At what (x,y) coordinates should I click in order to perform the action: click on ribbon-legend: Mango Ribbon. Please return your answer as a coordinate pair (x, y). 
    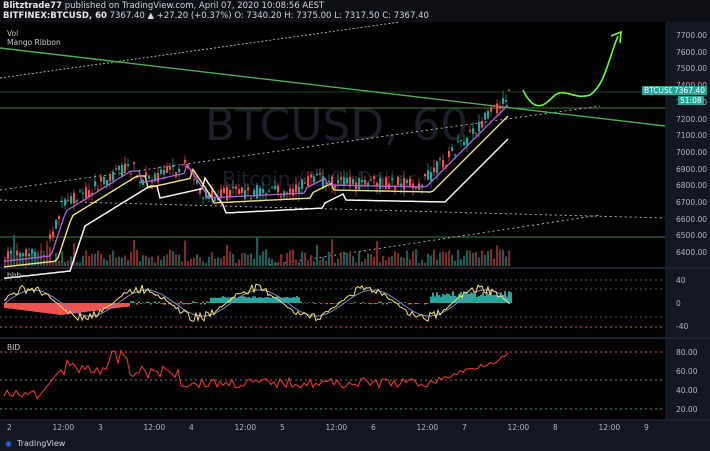
    Looking at the image, I should click on (34, 42).